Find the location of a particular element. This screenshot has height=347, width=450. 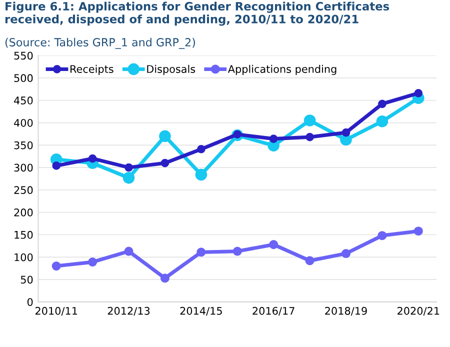

y-tick-label: 100 is located at coordinates (23, 257).